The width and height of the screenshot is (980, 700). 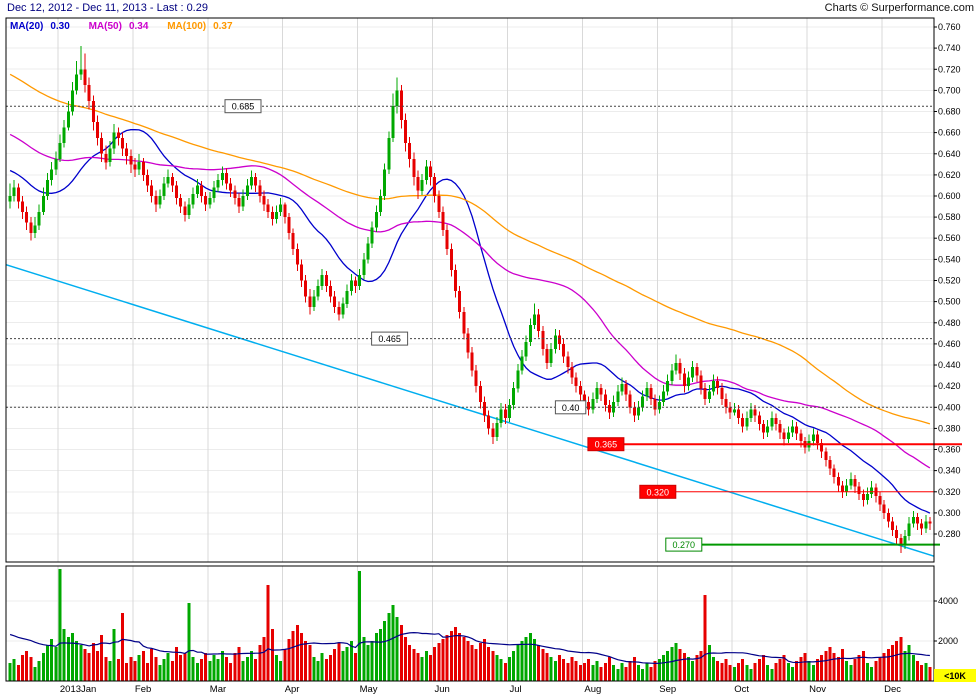 I want to click on ma100-value: 0.37, so click(x=223, y=26).